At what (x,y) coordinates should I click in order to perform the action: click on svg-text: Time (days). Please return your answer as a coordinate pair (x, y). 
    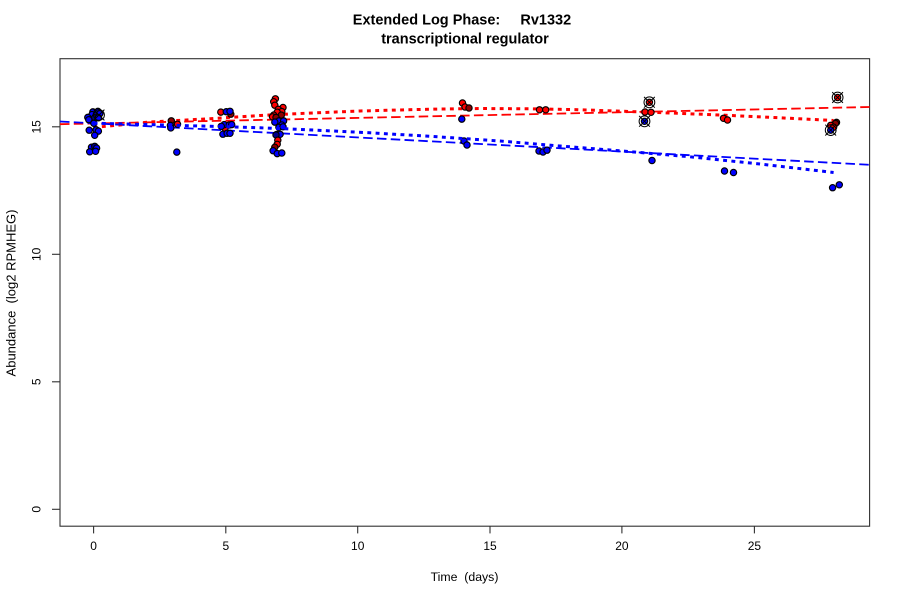
    Looking at the image, I should click on (465, 577).